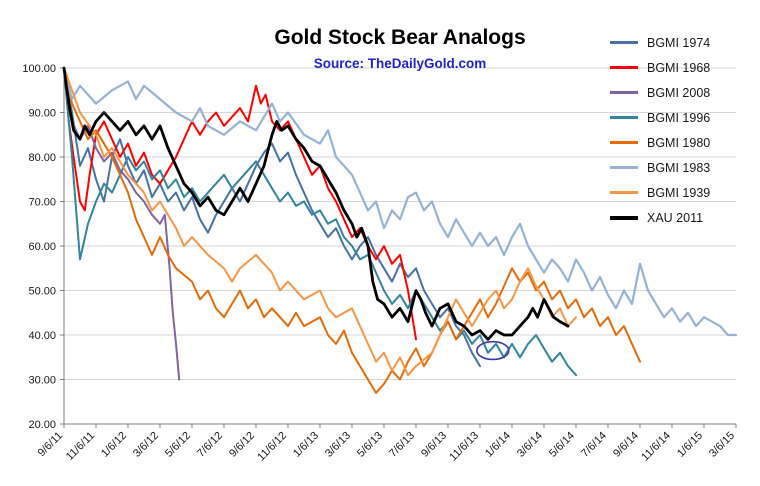 Image resolution: width=760 pixels, height=486 pixels. Describe the element at coordinates (400, 63) in the screenshot. I see `chart-subtitle: Source: TheDailyGold.com` at that location.